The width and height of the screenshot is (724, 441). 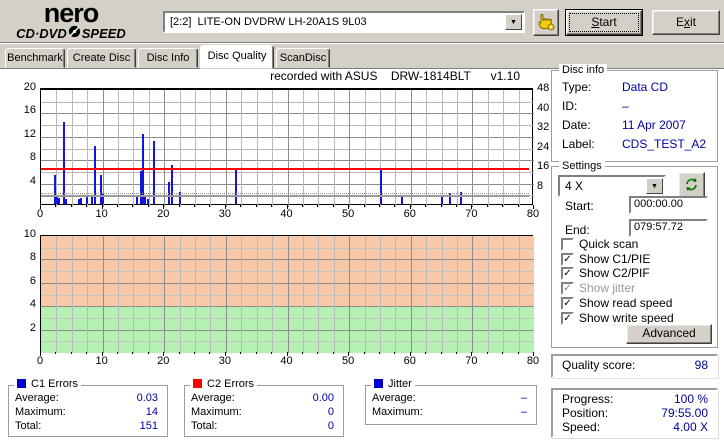 I want to click on tab-create-disc: Create Disc, so click(x=101, y=58).